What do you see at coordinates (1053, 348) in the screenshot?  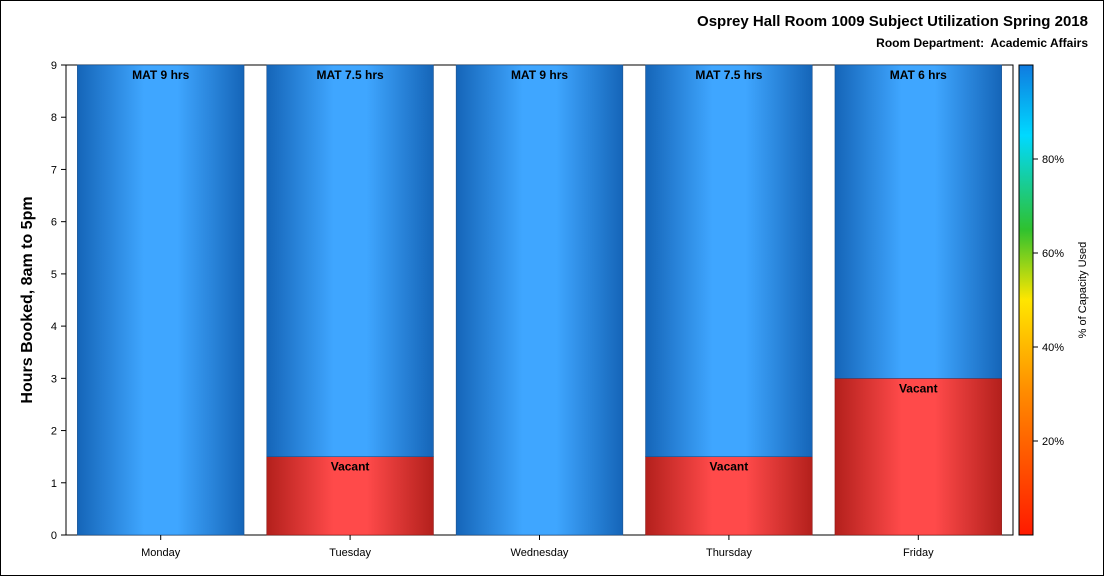 I see `colorbar-tick-label: 40%` at bounding box center [1053, 348].